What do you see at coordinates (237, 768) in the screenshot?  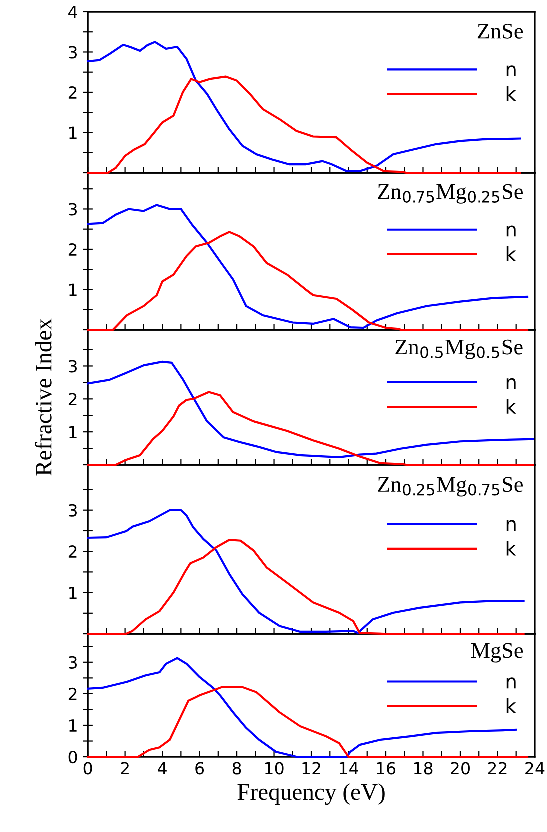 I see `x-tick-label: 8` at bounding box center [237, 768].